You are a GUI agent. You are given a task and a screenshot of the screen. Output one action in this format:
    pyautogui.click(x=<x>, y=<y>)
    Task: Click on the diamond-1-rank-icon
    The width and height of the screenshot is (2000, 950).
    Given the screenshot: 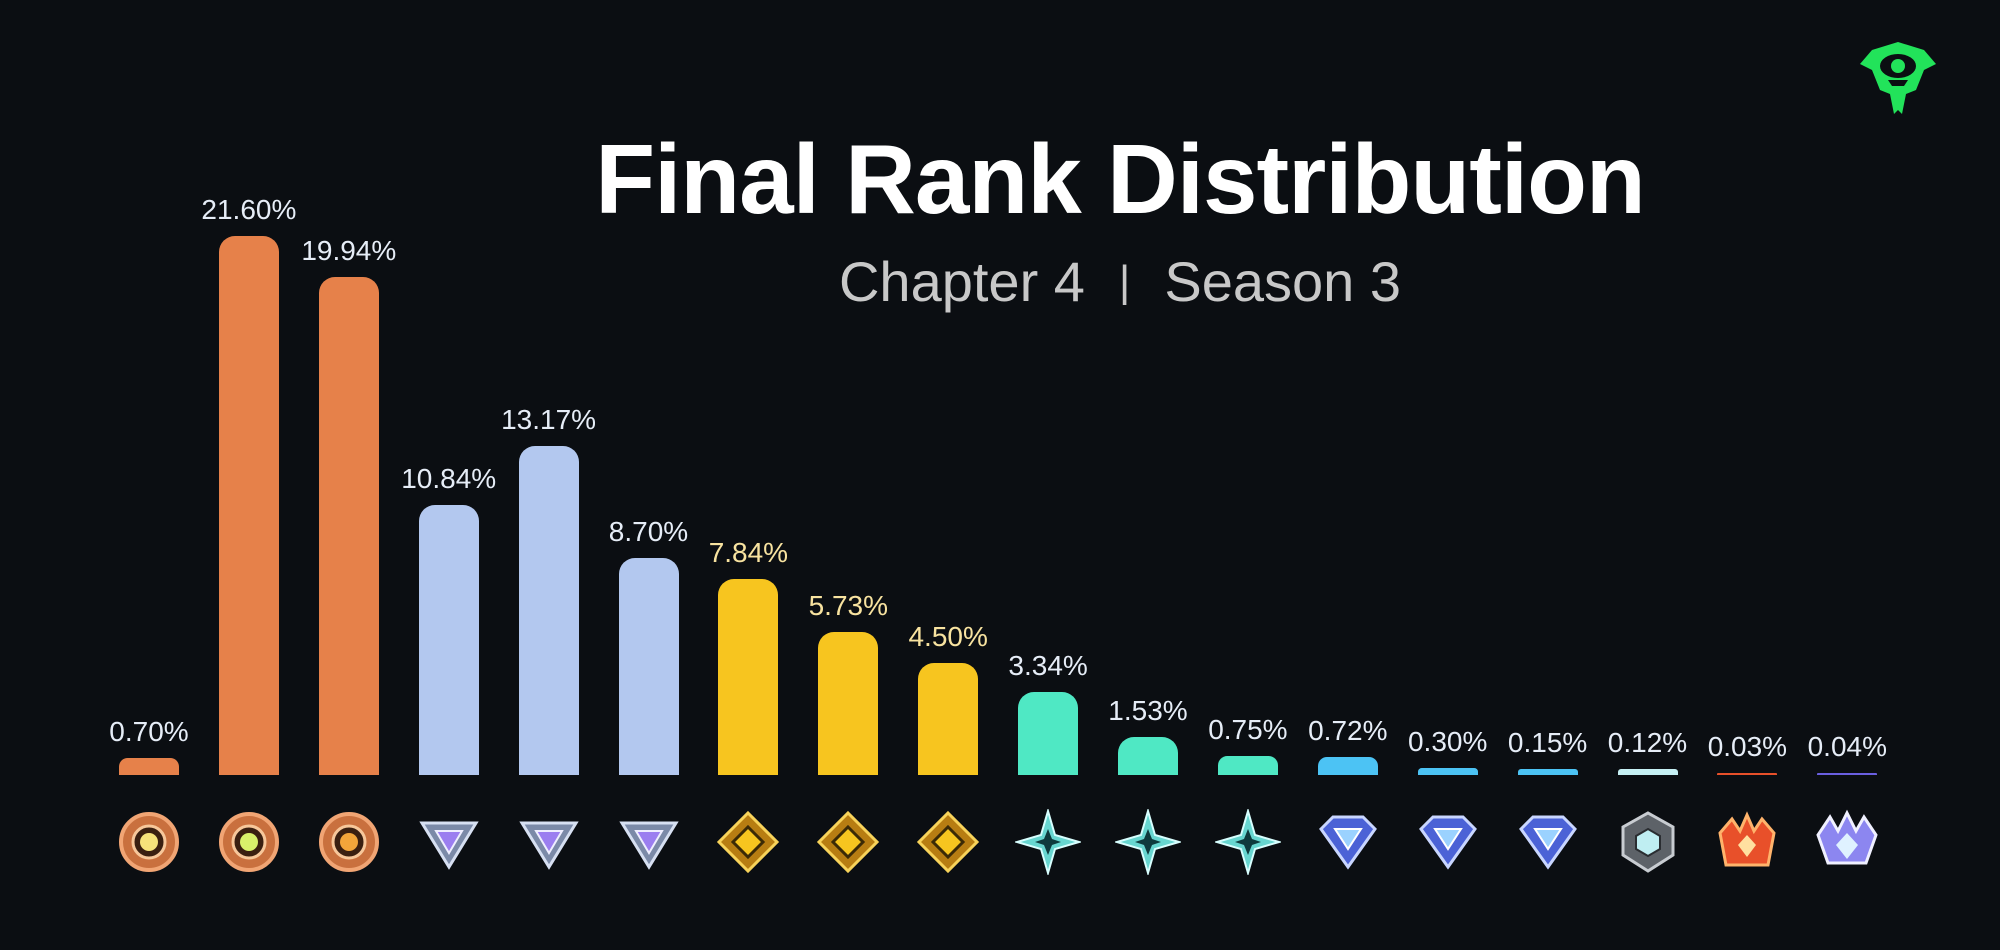 What is the action you would take?
    pyautogui.click(x=1347, y=842)
    